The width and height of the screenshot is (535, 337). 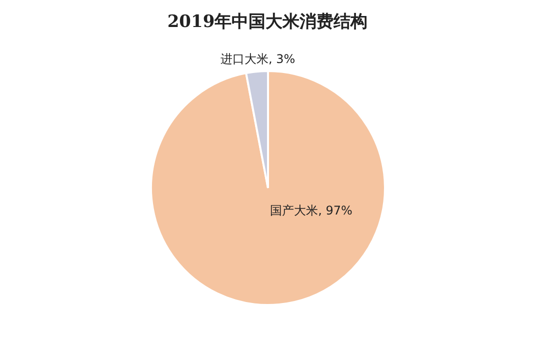 I want to click on slice-label: 进口大米, 3%, so click(x=258, y=59).